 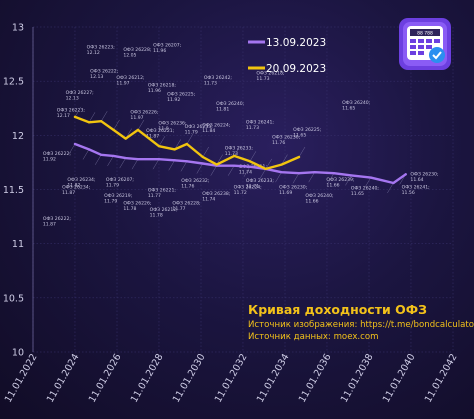 I want to click on bond-annotation: ОФЗ 26224;11.84, so click(x=216, y=129).